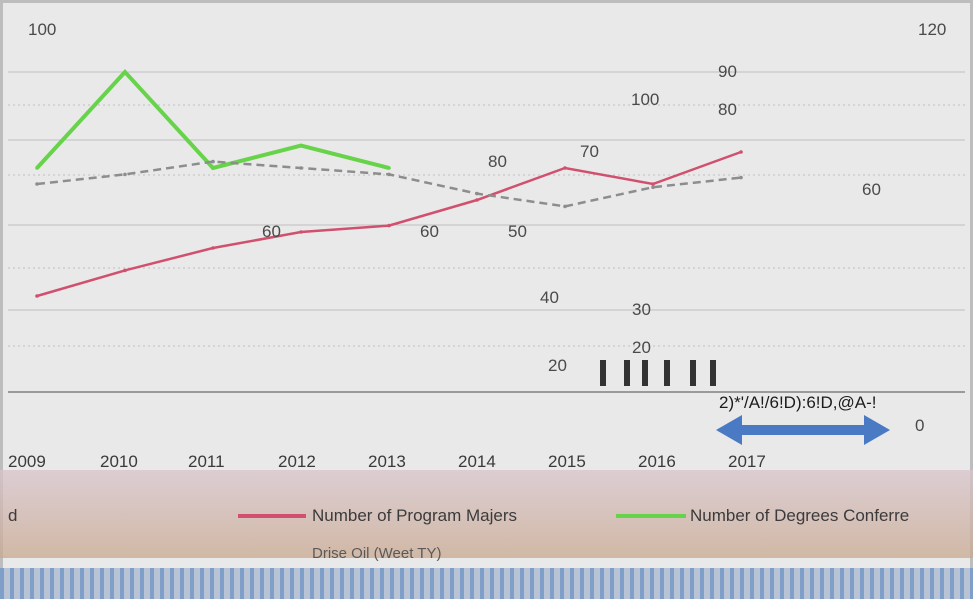 This screenshot has width=973, height=599. What do you see at coordinates (387, 461) in the screenshot?
I see `x-tick-2013: 2013` at bounding box center [387, 461].